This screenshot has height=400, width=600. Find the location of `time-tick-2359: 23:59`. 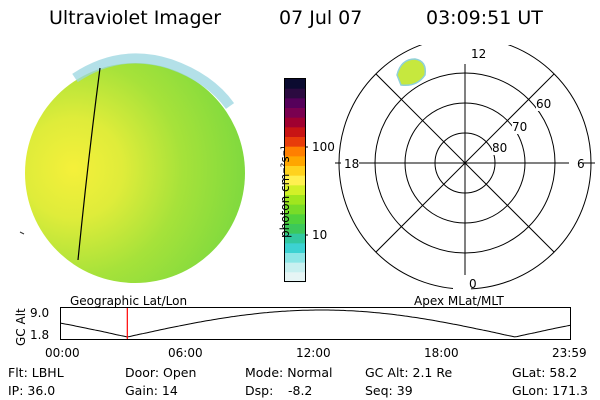

time-tick-2359: 23:59 is located at coordinates (569, 353).